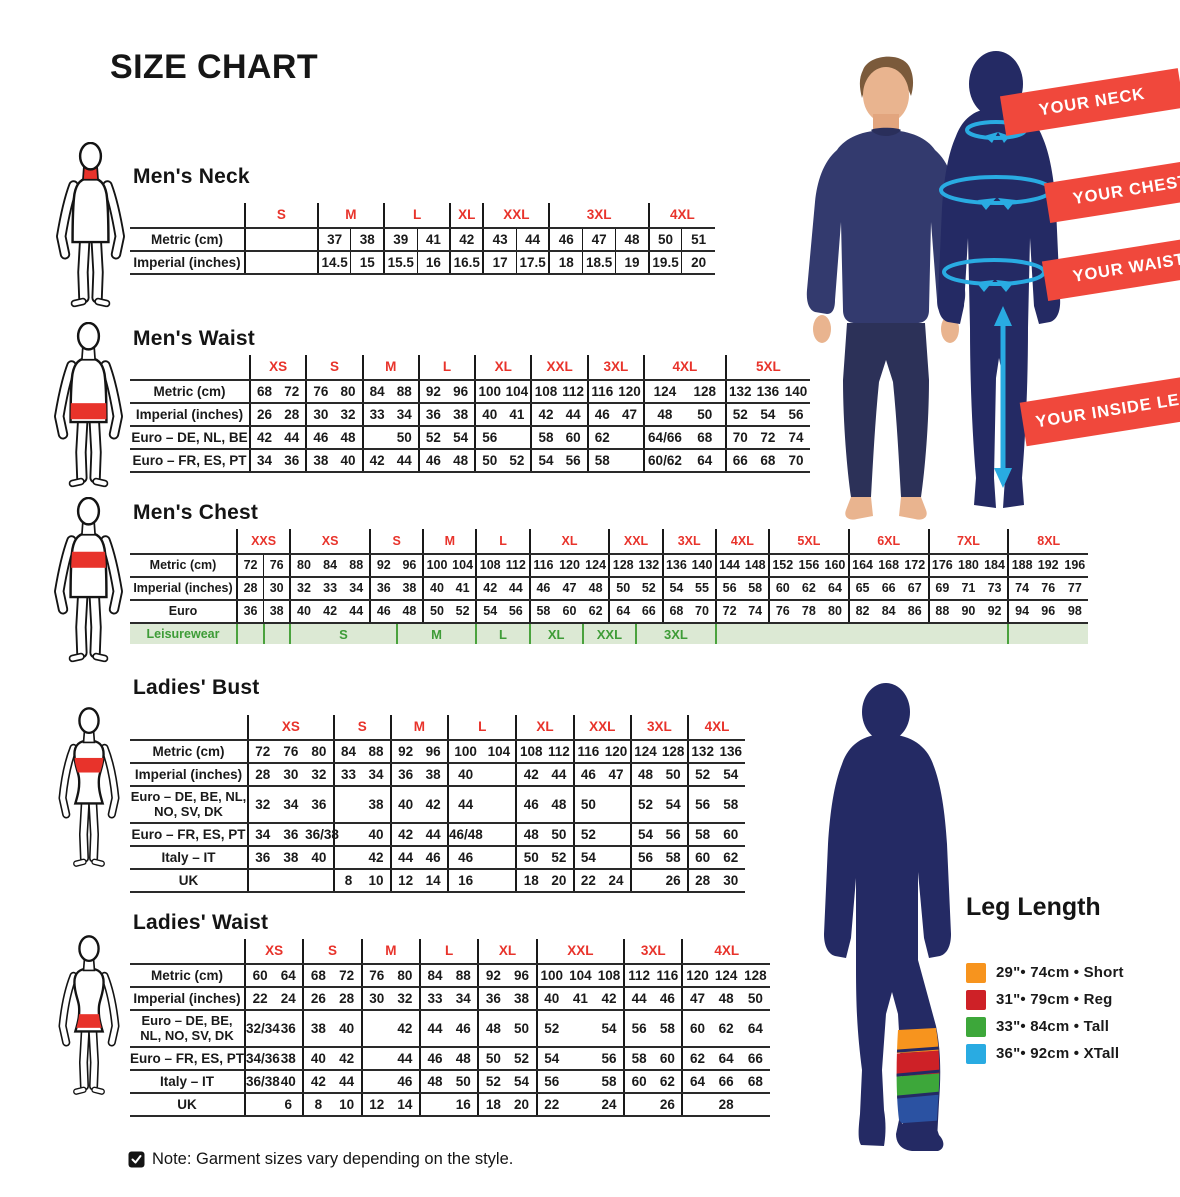 The width and height of the screenshot is (1180, 1197). What do you see at coordinates (291, 775) in the screenshot?
I see `size-cell: 30` at bounding box center [291, 775].